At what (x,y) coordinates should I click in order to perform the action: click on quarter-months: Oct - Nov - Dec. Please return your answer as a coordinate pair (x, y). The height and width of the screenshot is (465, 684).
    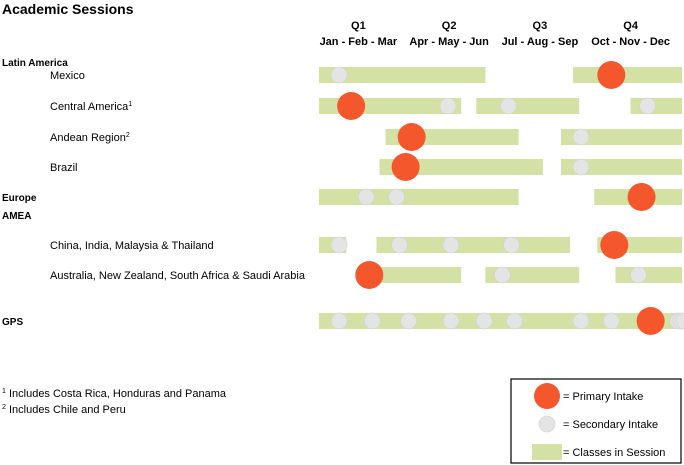
    Looking at the image, I should click on (630, 42).